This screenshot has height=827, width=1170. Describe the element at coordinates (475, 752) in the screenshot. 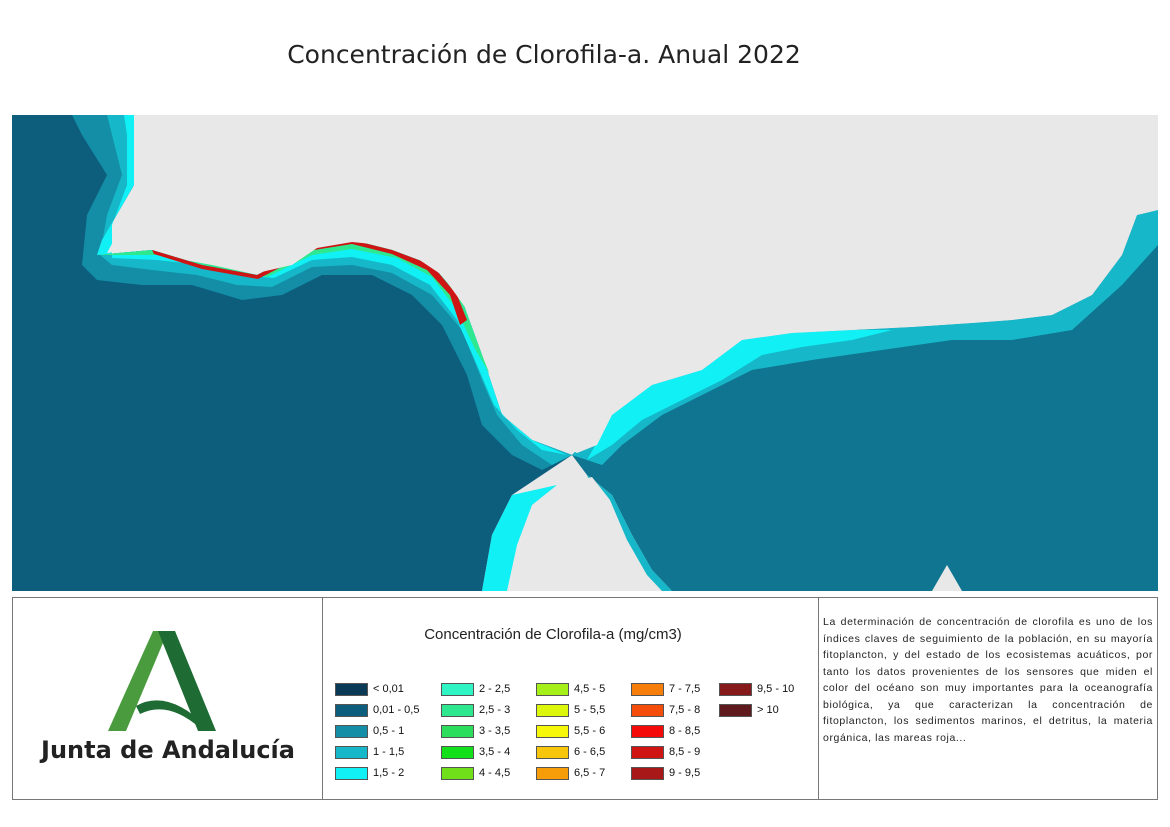

I see `legend-item: 3,5 - 4` at that location.